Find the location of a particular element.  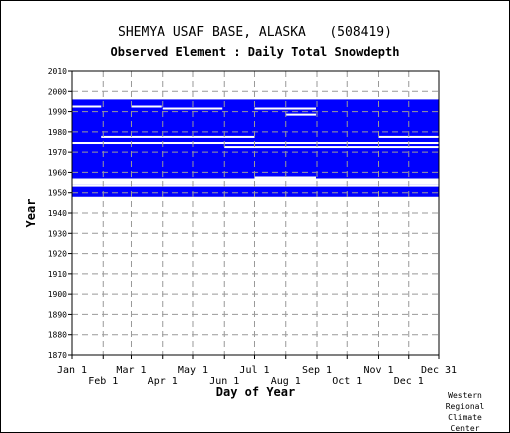

x-tick-label: Jul 1 is located at coordinates (254, 370).